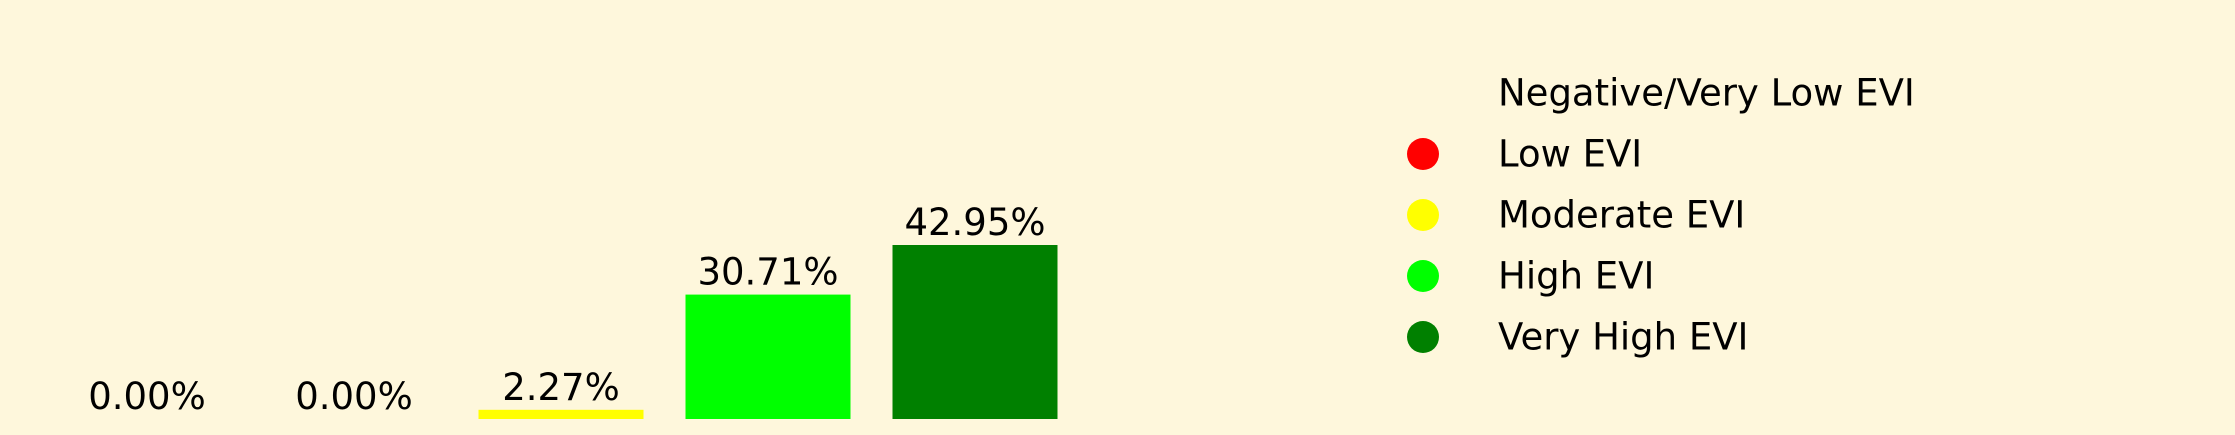  Describe the element at coordinates (1576, 276) in the screenshot. I see `legend-label-3: High EVI` at that location.